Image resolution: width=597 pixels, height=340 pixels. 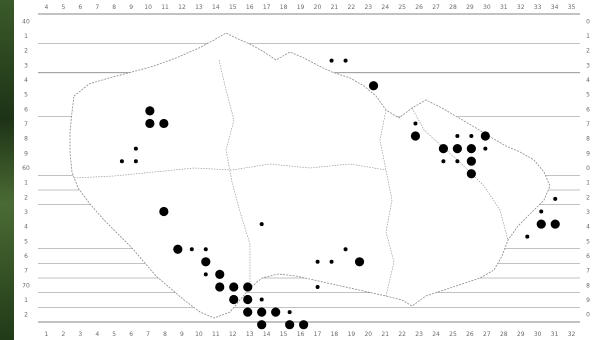 I want to click on bottom-axis-label: 21, so click(x=385, y=334).